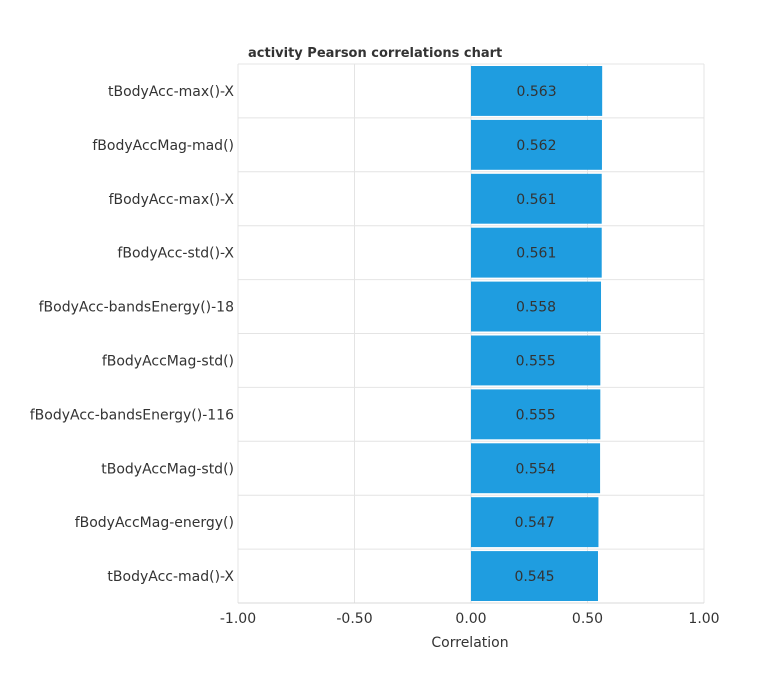 The image size is (764, 686). What do you see at coordinates (703, 619) in the screenshot?
I see `x-tick-label: 1.00` at bounding box center [703, 619].